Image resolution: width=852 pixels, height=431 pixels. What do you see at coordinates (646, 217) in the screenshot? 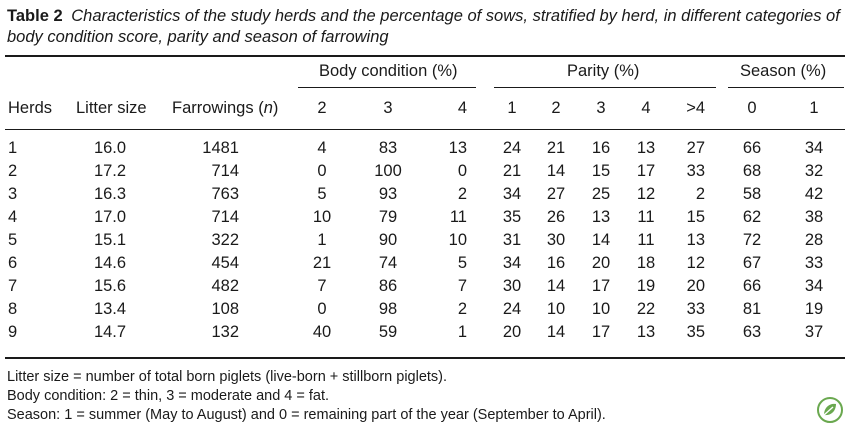
I see `cell-parity-4: 11` at bounding box center [646, 217].